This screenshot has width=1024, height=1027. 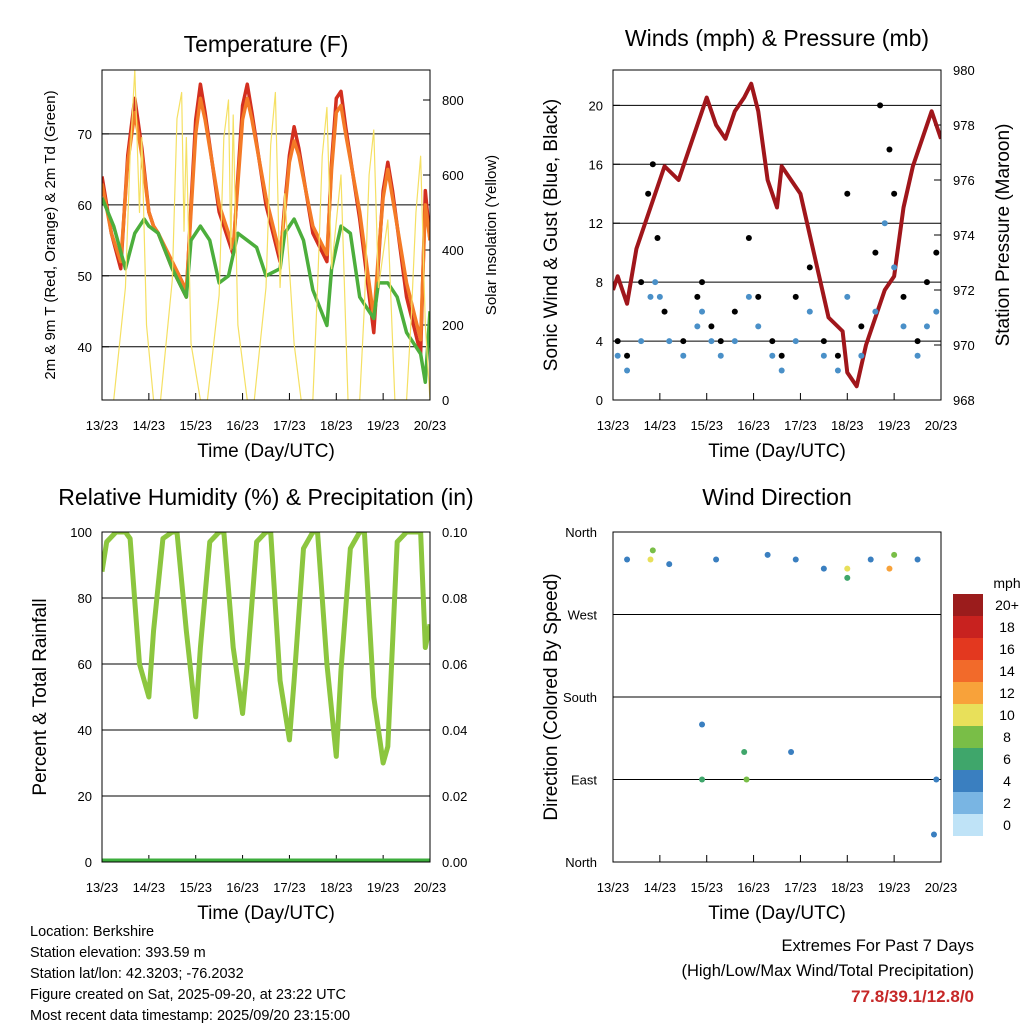 I want to click on x-tick-label: 14/23, so click(x=660, y=887).